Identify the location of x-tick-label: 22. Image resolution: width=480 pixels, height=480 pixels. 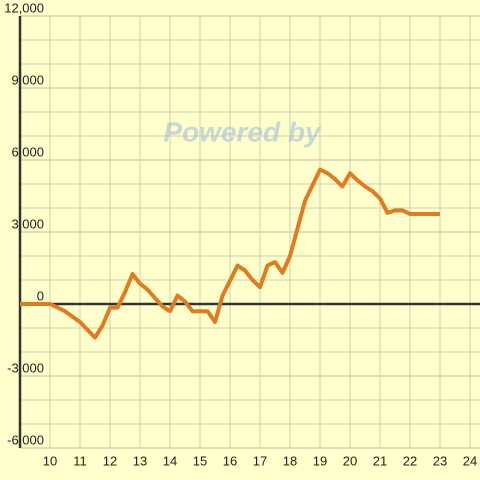
(410, 460).